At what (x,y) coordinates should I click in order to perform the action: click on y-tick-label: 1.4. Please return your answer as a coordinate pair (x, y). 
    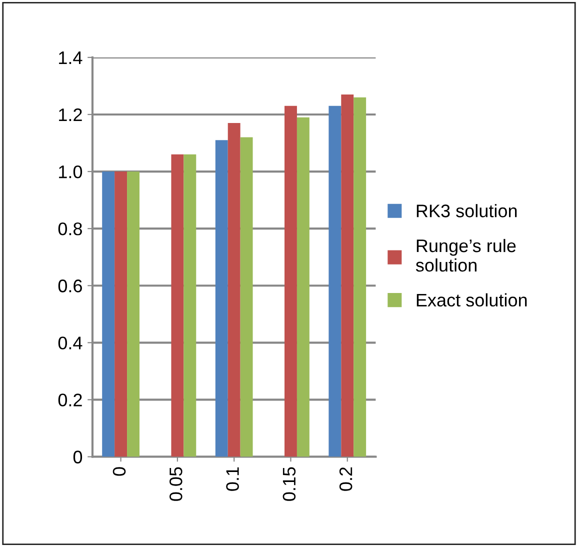
    Looking at the image, I should click on (70, 58).